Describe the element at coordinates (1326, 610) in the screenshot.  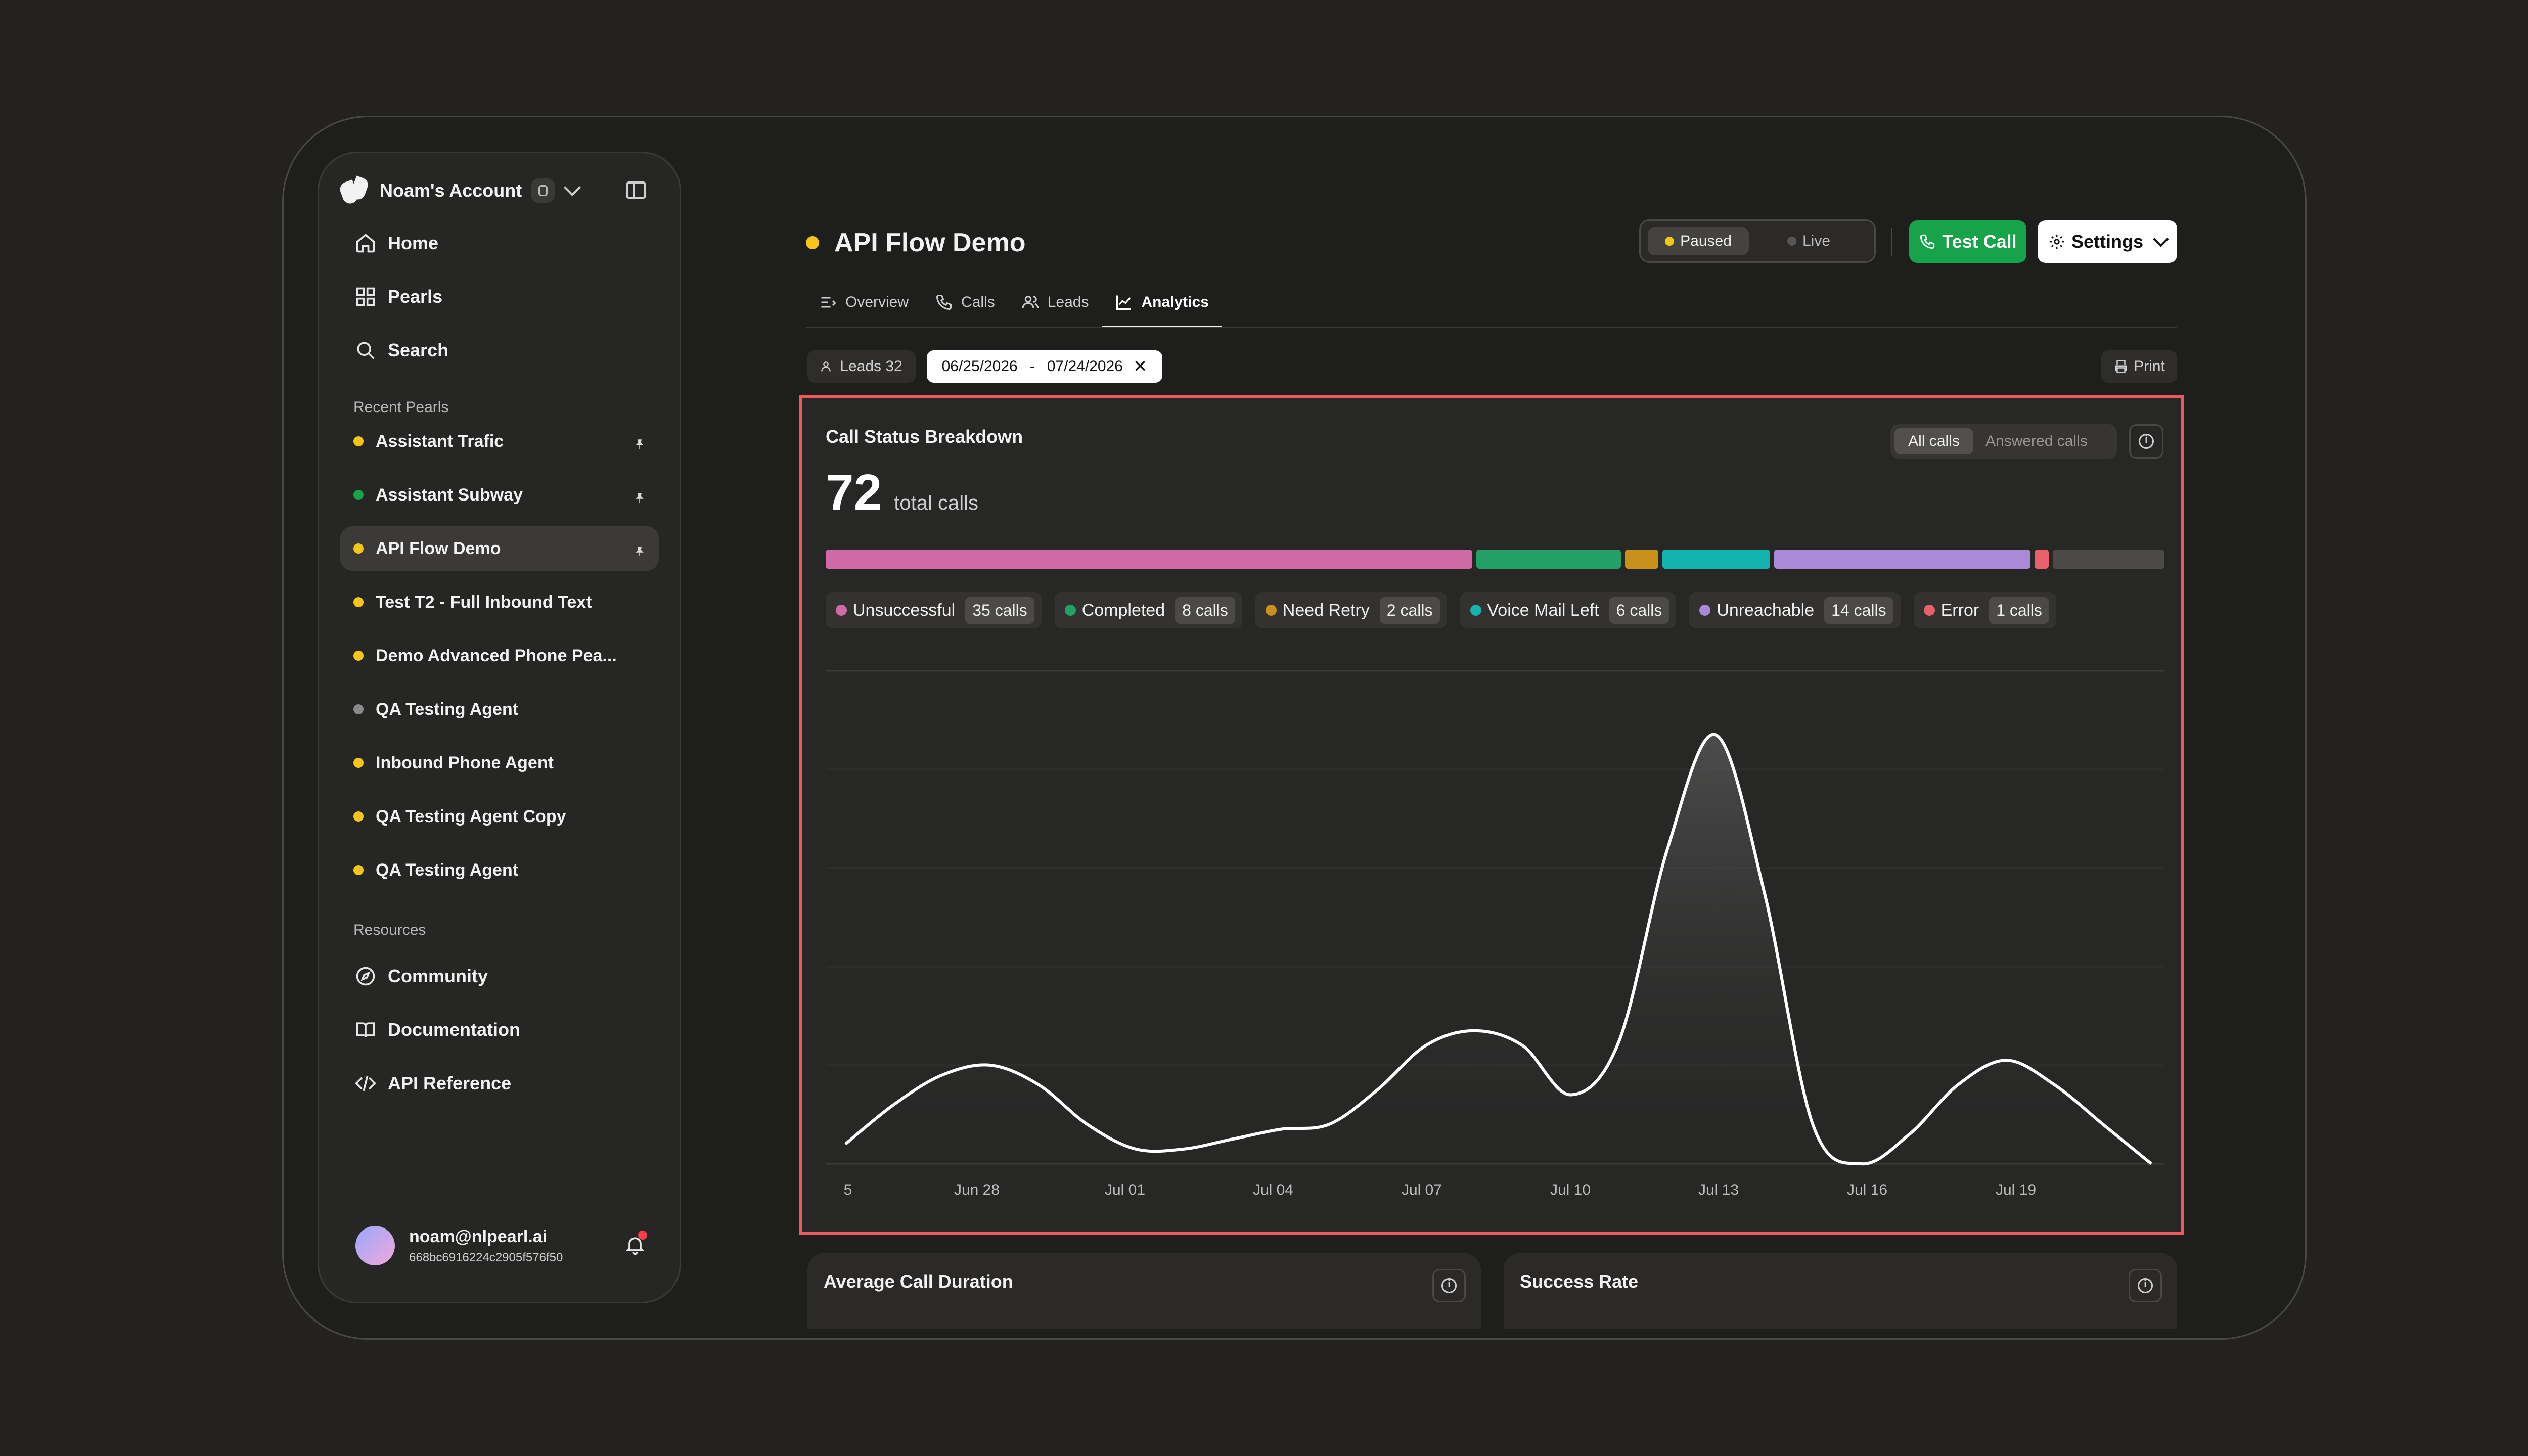
I see `legend-label: Need Retry` at that location.